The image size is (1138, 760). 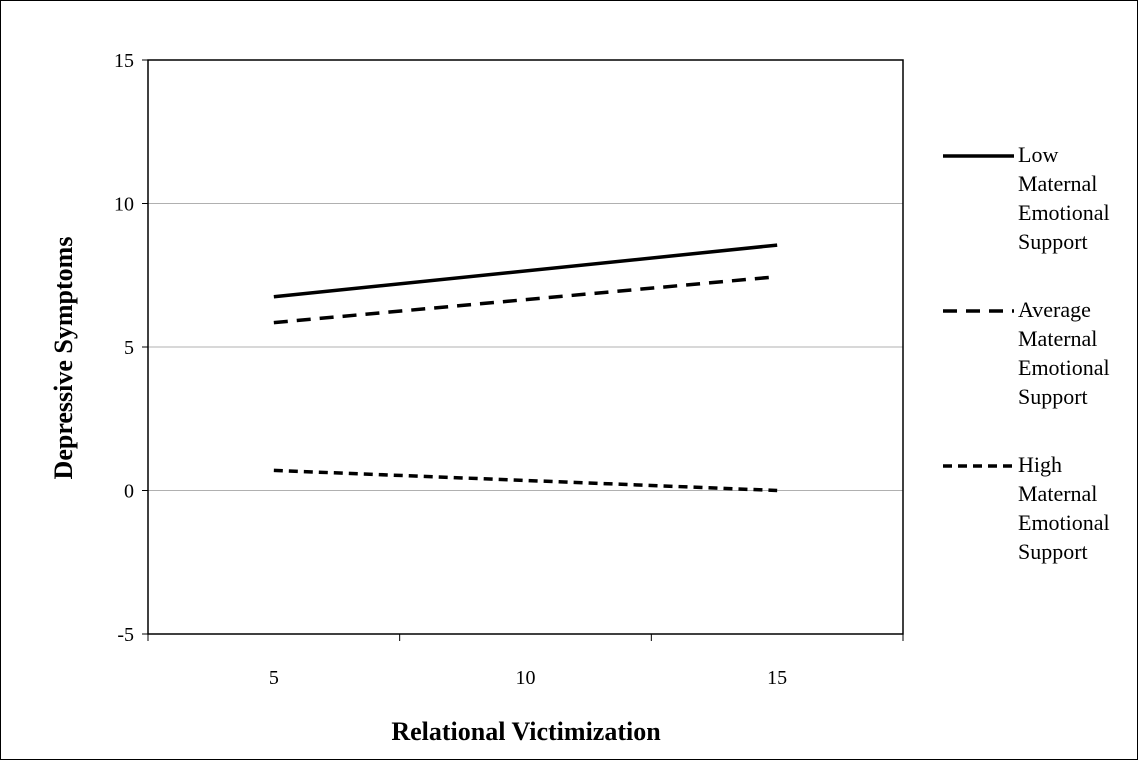 What do you see at coordinates (125, 635) in the screenshot?
I see `y-tick-label: -5` at bounding box center [125, 635].